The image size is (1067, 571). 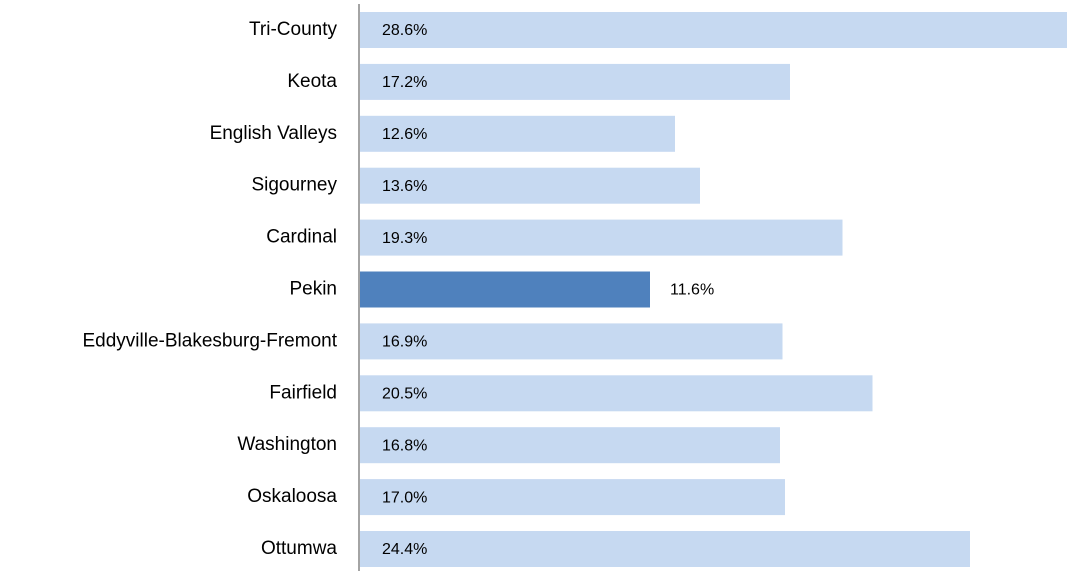 What do you see at coordinates (292, 496) in the screenshot?
I see `y-tick-label: Oskaloosa` at bounding box center [292, 496].